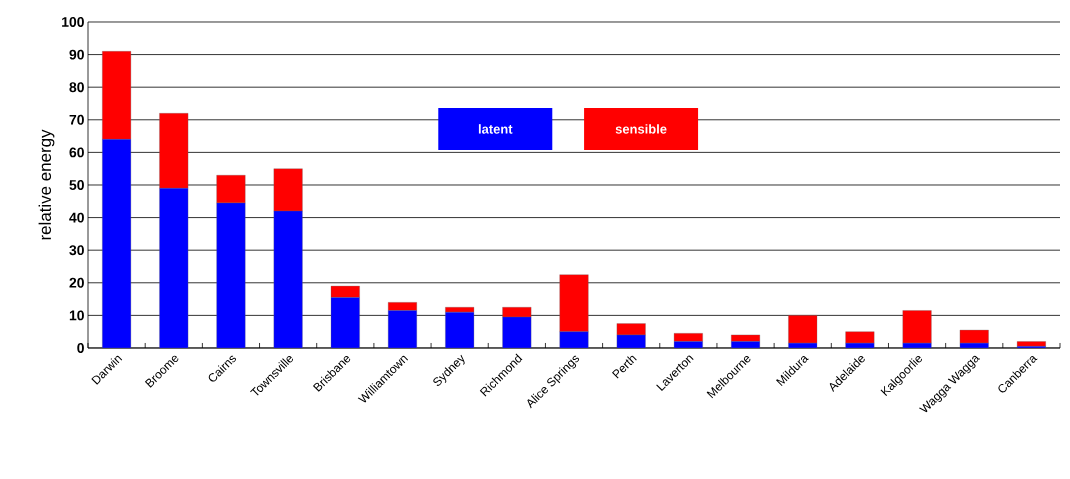 The height and width of the screenshot is (479, 1070). I want to click on y-tick-label: 60, so click(76, 152).